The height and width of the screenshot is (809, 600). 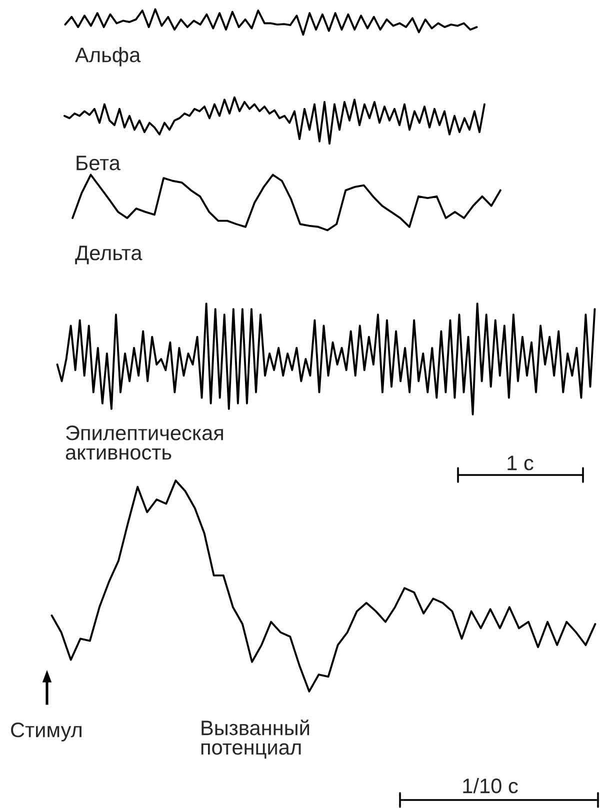 What do you see at coordinates (521, 463) in the screenshot?
I see `text: 1 с` at bounding box center [521, 463].